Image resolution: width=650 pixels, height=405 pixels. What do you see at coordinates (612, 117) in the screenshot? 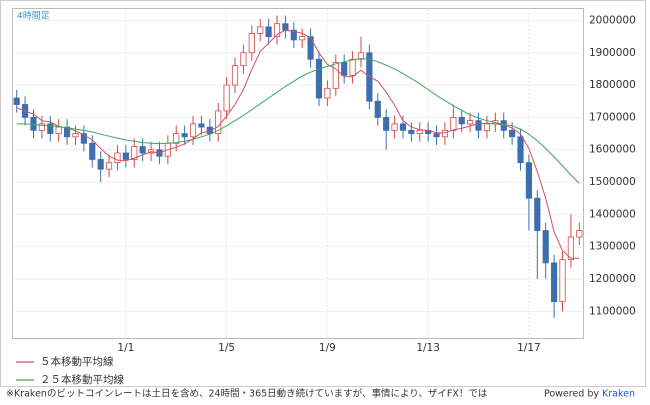
I see `y-tick-label: 1700000` at bounding box center [612, 117].